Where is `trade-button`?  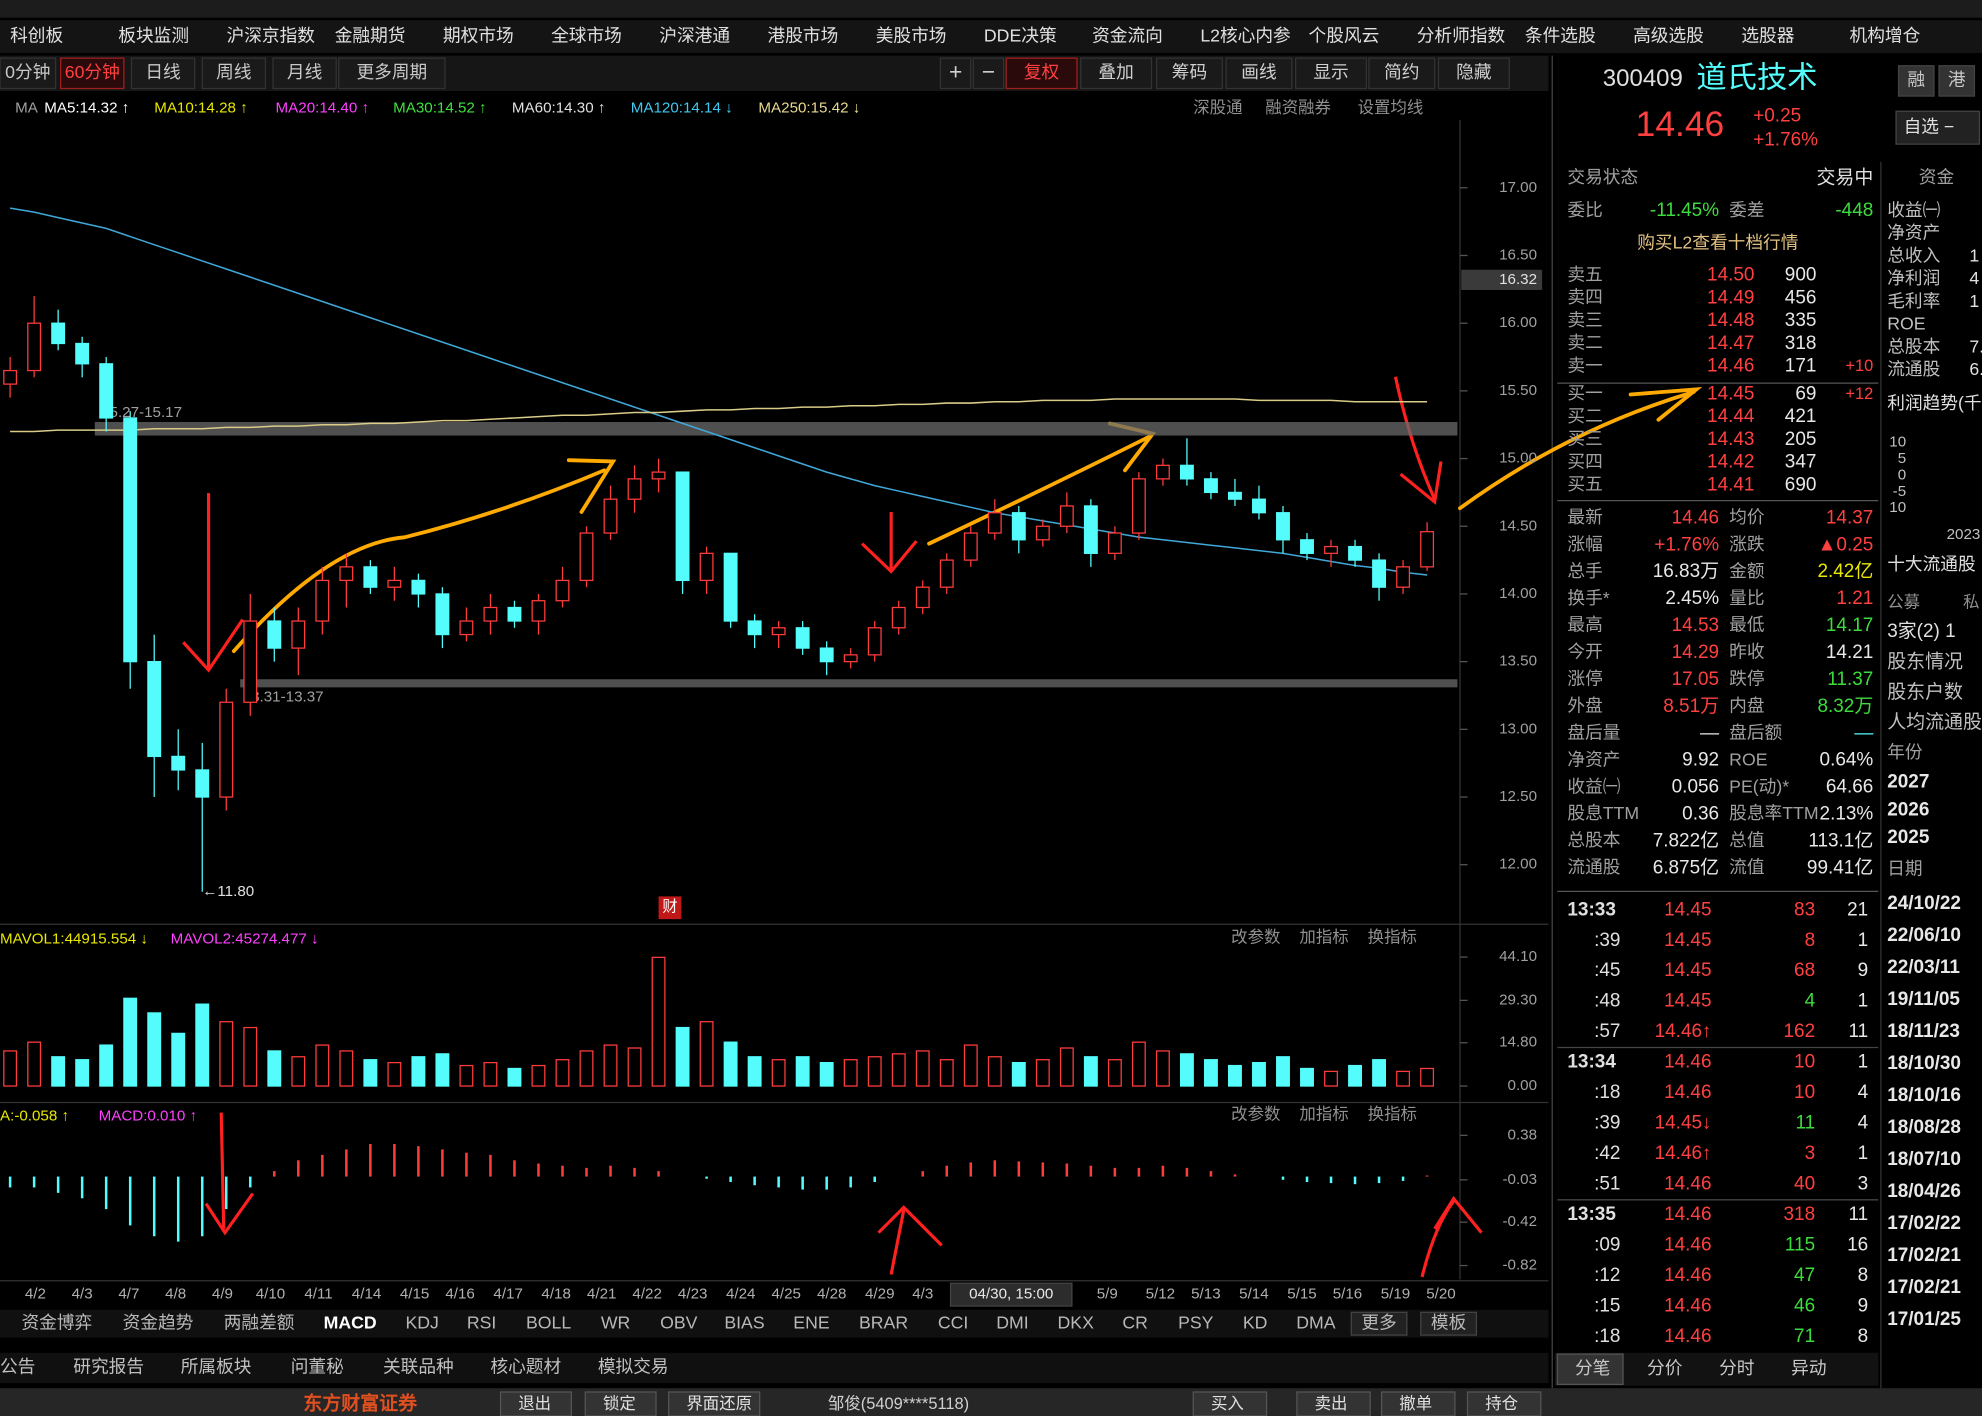 trade-button is located at coordinates (1333, 1403).